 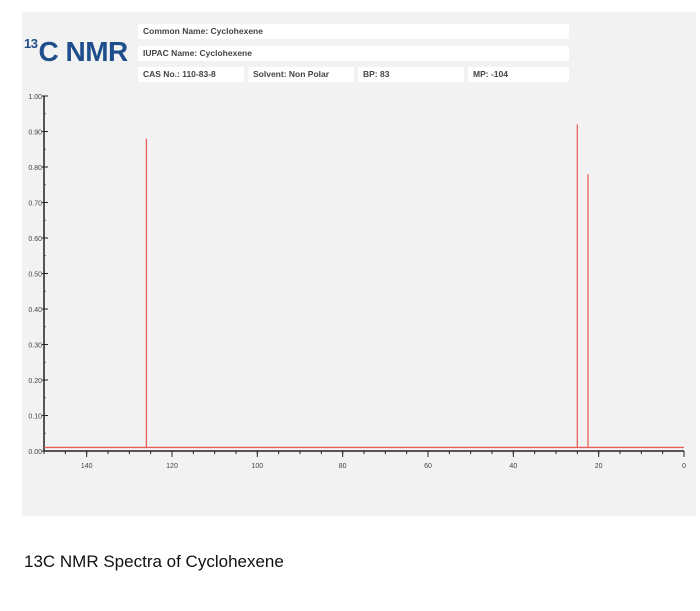 I want to click on y-tick-label: 0.70, so click(x=35, y=204).